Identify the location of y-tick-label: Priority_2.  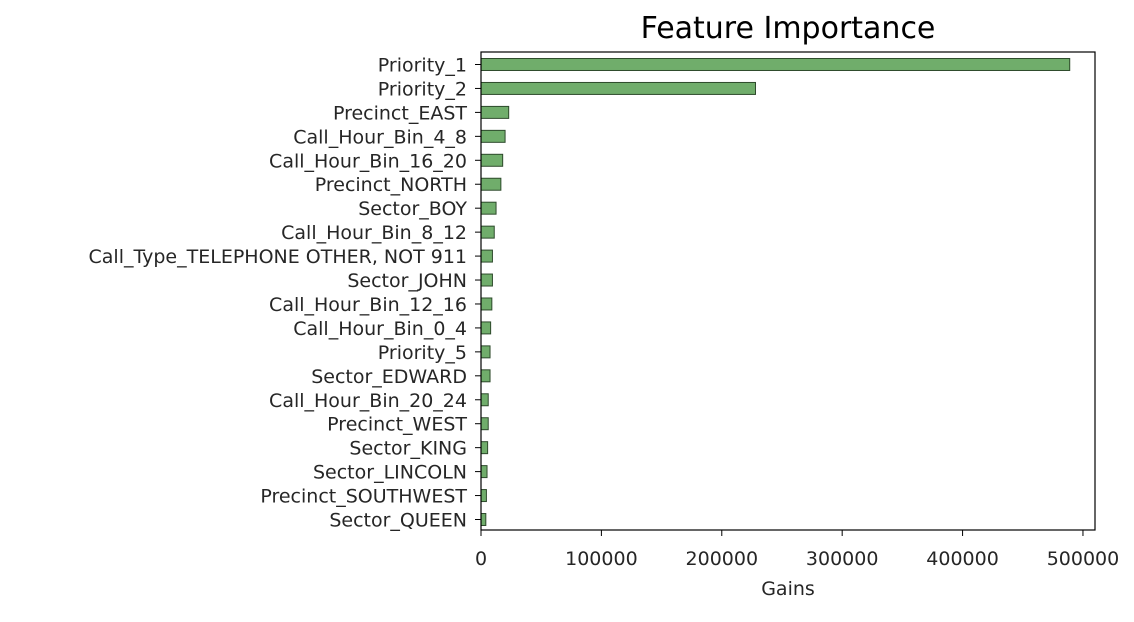
(422, 89).